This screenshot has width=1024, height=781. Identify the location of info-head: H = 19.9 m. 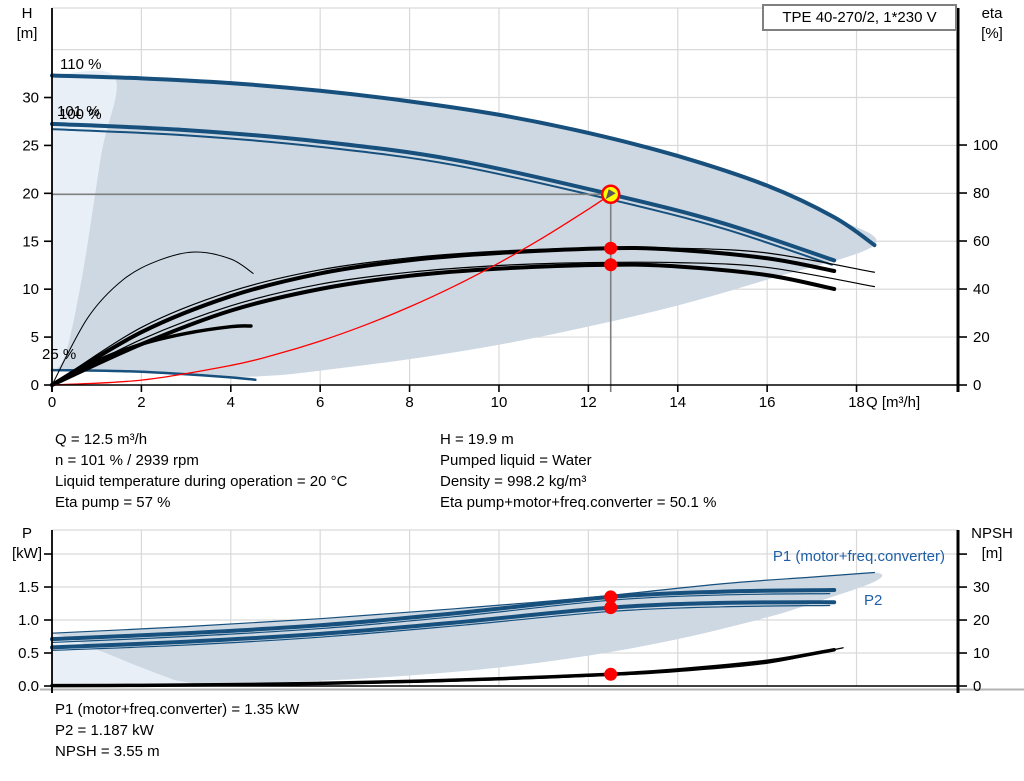
(477, 439).